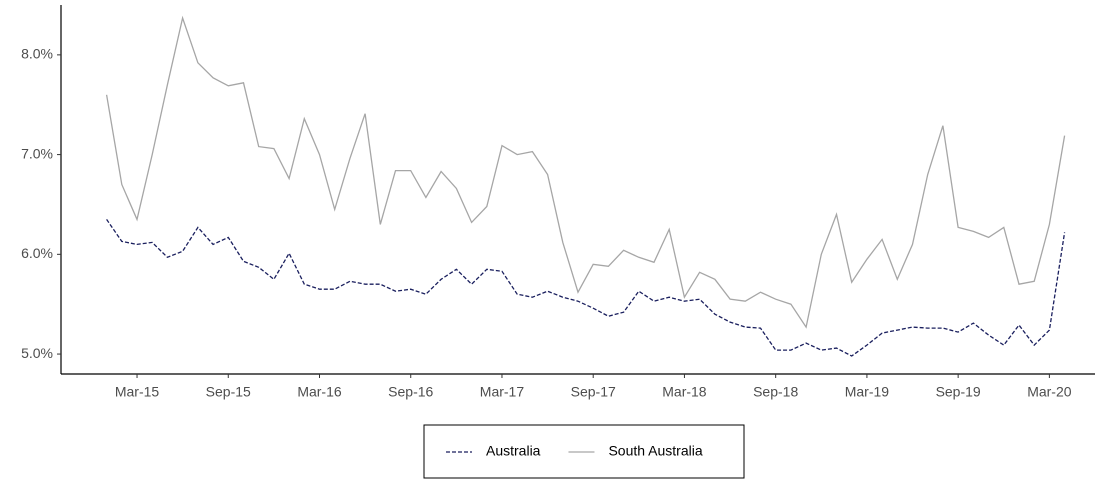 This screenshot has height=480, width=1111. I want to click on legend-label: Australia, so click(513, 451).